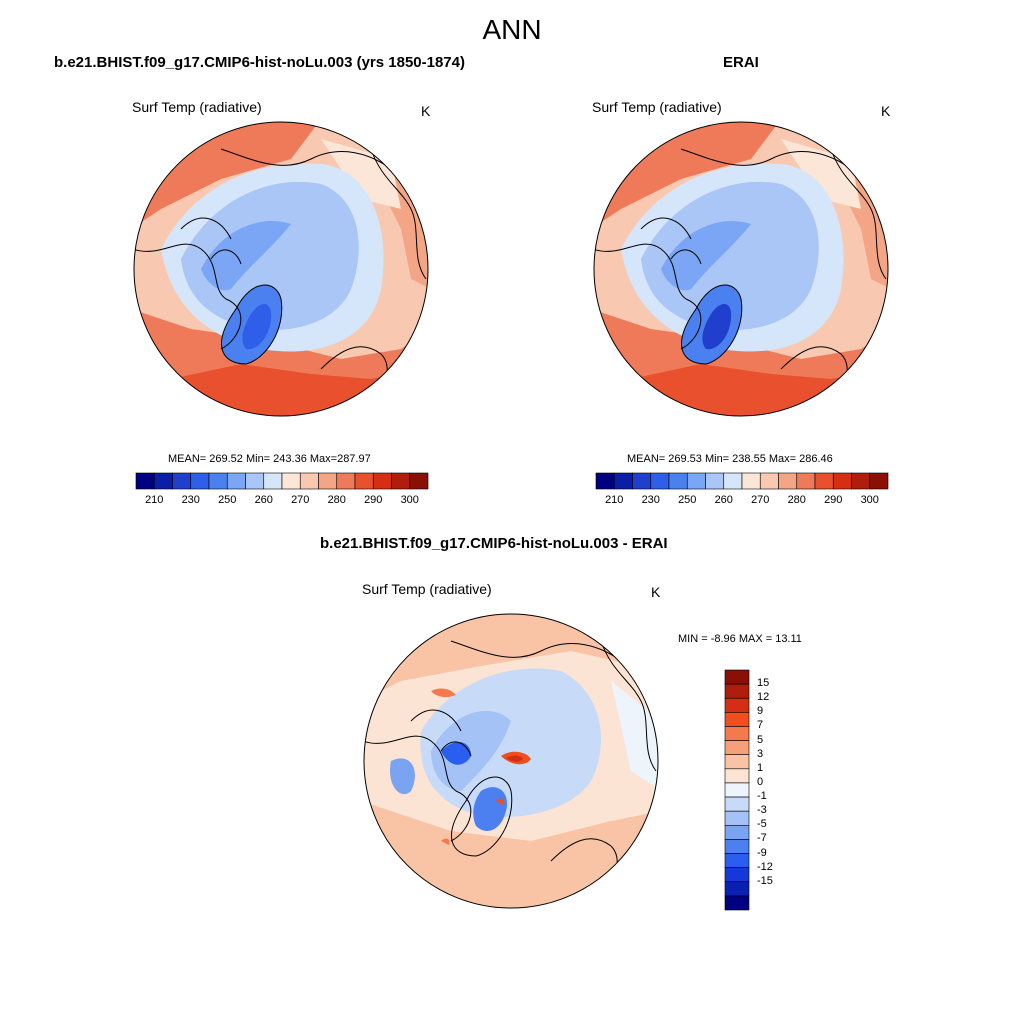 This screenshot has height=1024, width=1024. What do you see at coordinates (760, 711) in the screenshot?
I see `colorbar-tick-label: 9` at bounding box center [760, 711].